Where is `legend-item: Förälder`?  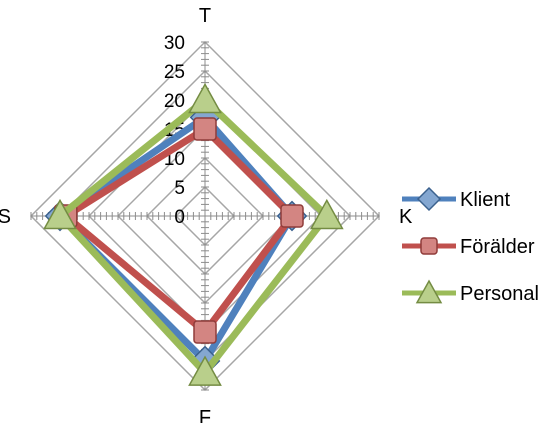
legend-item: Förälder is located at coordinates (468, 247).